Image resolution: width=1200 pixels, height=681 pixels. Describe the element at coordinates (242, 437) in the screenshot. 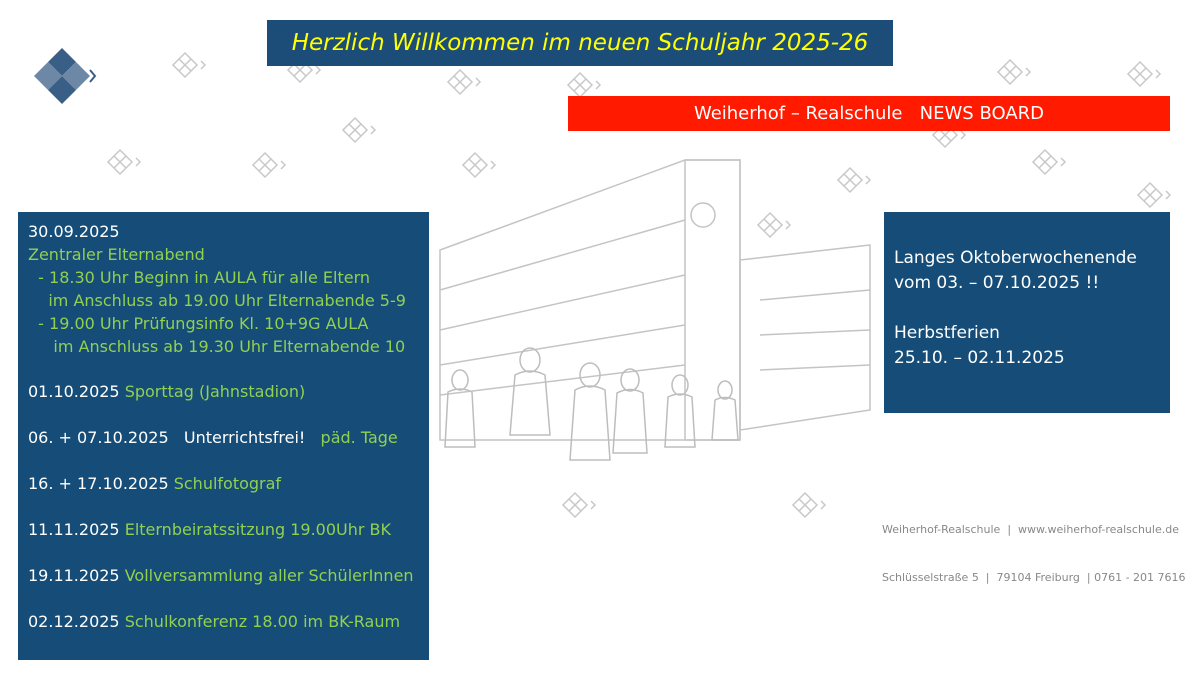

I see `event-note: Unterrichtsfrei!` at that location.